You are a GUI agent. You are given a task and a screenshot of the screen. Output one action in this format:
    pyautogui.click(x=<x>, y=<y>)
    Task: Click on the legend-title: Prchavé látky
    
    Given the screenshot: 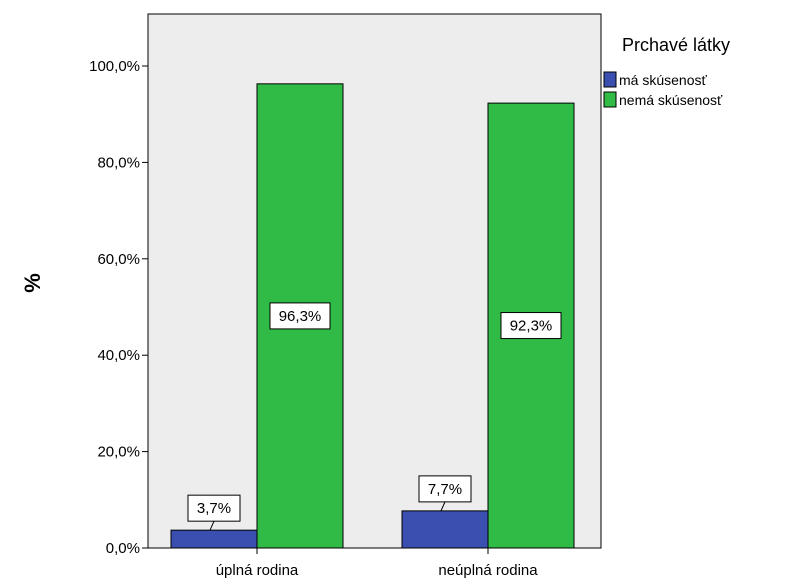 What is the action you would take?
    pyautogui.click(x=676, y=45)
    